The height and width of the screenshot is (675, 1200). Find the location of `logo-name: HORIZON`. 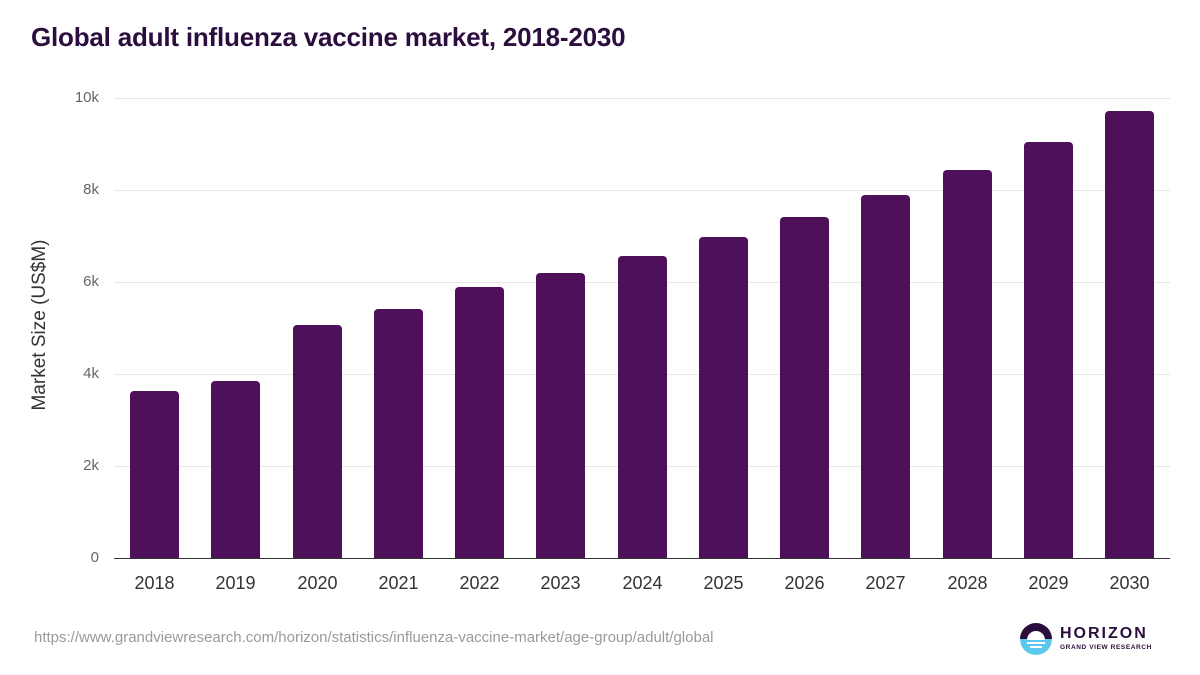

logo-name: HORIZON is located at coordinates (1104, 633).